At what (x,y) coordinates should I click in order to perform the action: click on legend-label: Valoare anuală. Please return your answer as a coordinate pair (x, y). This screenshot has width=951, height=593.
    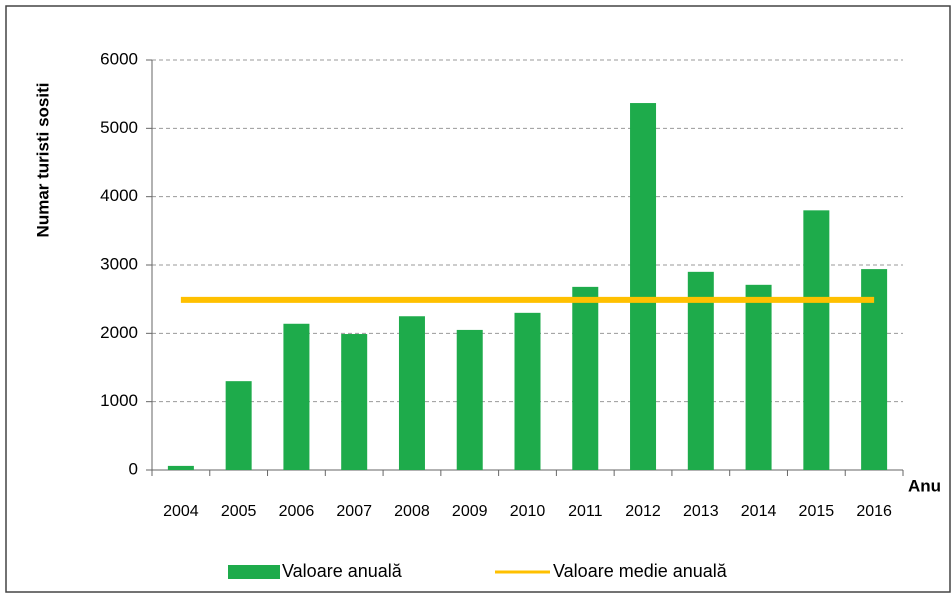
    Looking at the image, I should click on (342, 571).